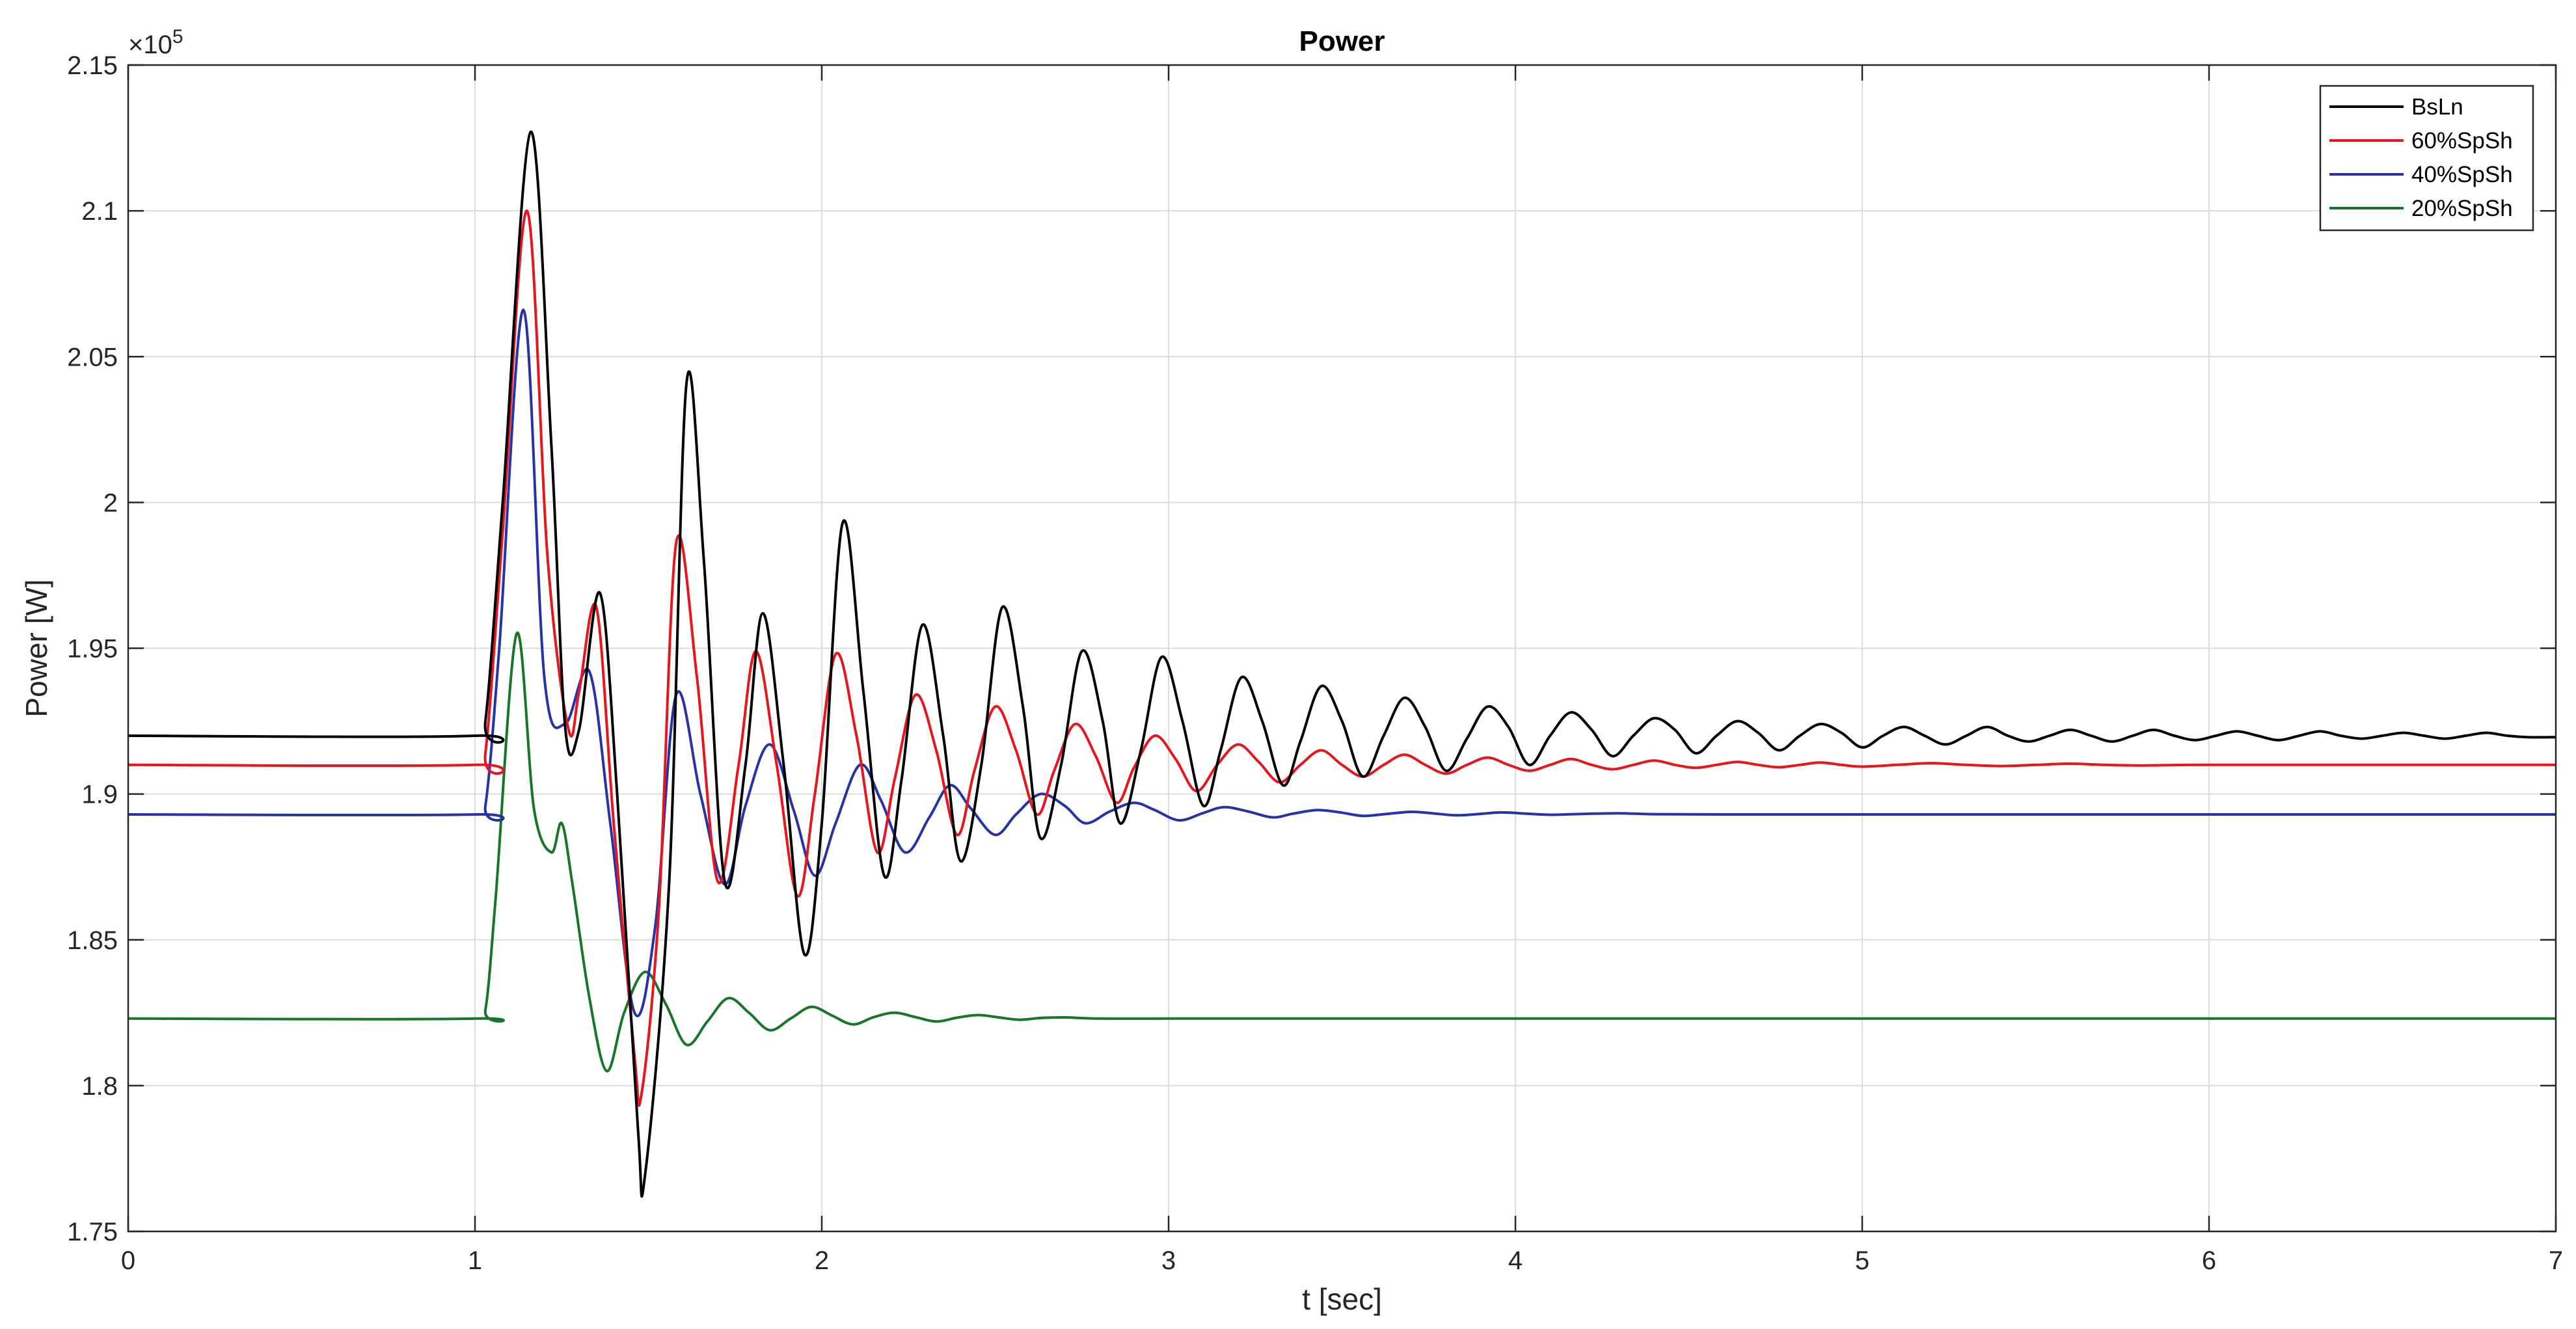 This screenshot has height=1329, width=2576. What do you see at coordinates (99, 795) in the screenshot?
I see `y-tick-label: 1.9` at bounding box center [99, 795].